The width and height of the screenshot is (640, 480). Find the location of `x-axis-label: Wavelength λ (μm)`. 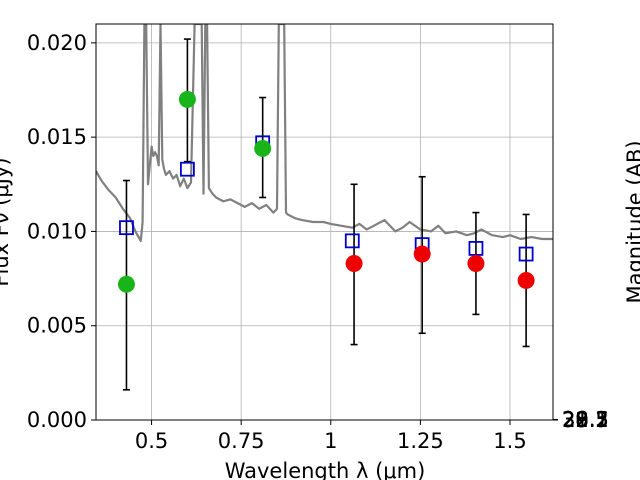

x-axis-label: Wavelength λ (μm) is located at coordinates (325, 469).